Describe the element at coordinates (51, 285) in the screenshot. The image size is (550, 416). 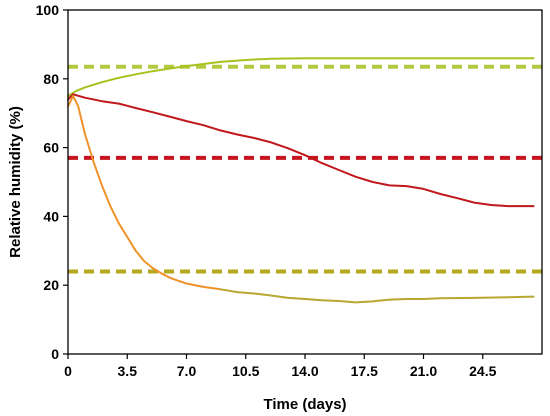
I see `y-tick-label: 20` at that location.